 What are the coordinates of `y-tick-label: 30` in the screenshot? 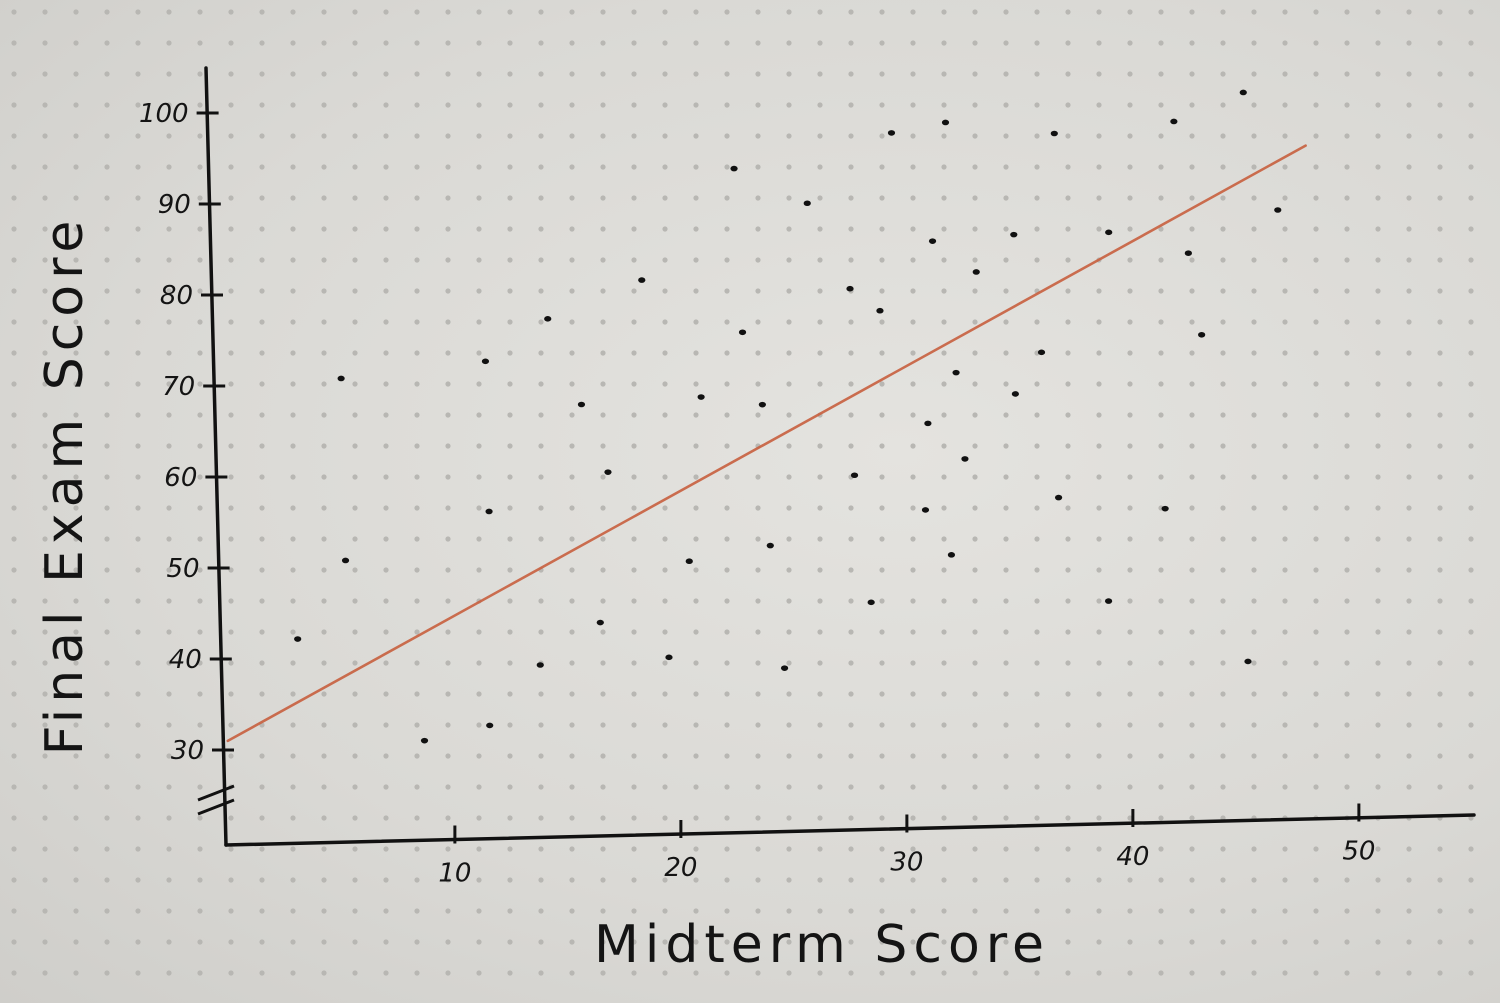 It's located at (187, 751).